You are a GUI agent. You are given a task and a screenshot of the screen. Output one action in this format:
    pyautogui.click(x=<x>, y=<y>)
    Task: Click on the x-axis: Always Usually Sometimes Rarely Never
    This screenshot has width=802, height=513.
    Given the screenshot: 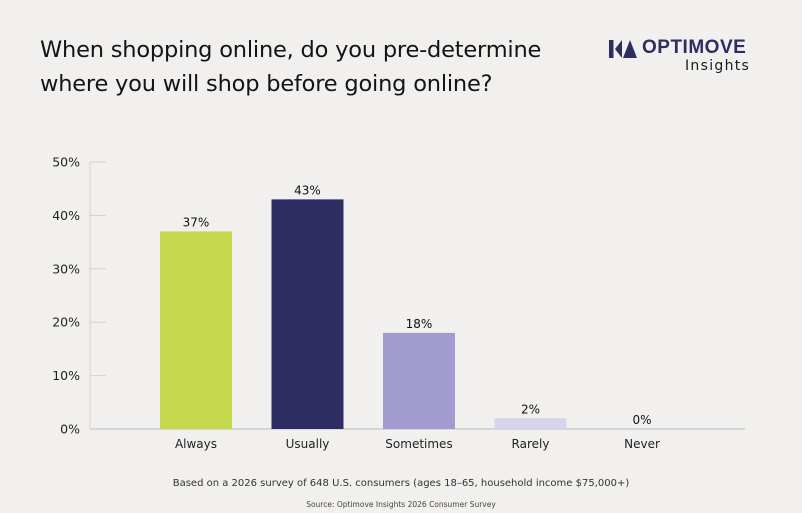 What is the action you would take?
    pyautogui.click(x=417, y=444)
    